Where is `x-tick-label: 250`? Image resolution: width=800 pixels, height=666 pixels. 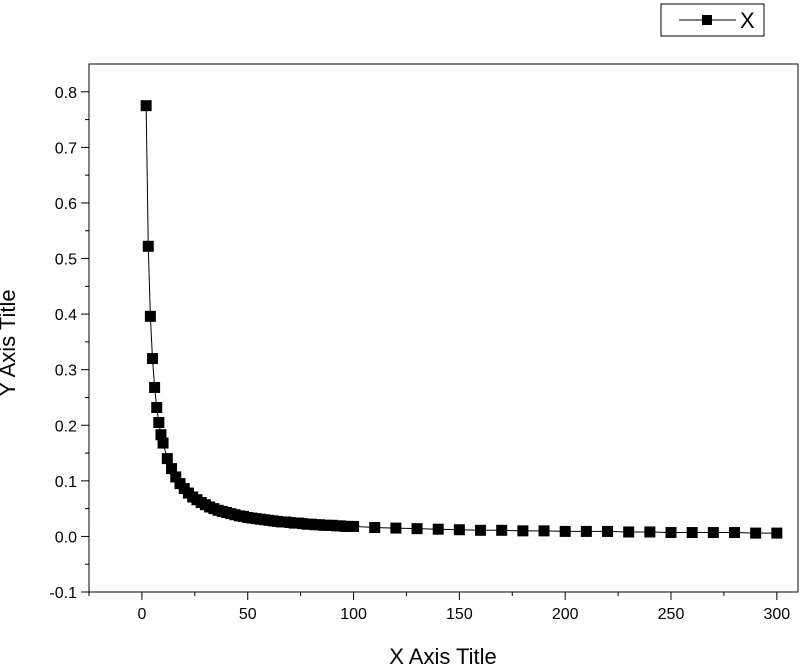 x-tick-label: 250 is located at coordinates (671, 614).